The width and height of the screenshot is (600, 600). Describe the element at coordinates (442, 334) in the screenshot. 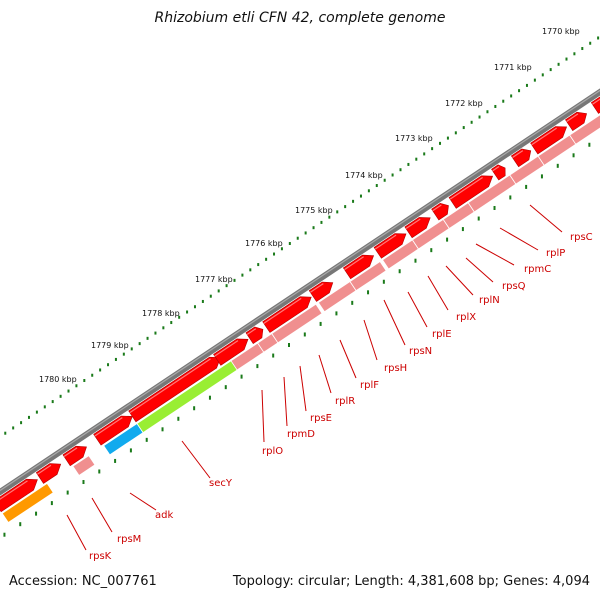

I see `gene-label-rplE: rplE` at that location.